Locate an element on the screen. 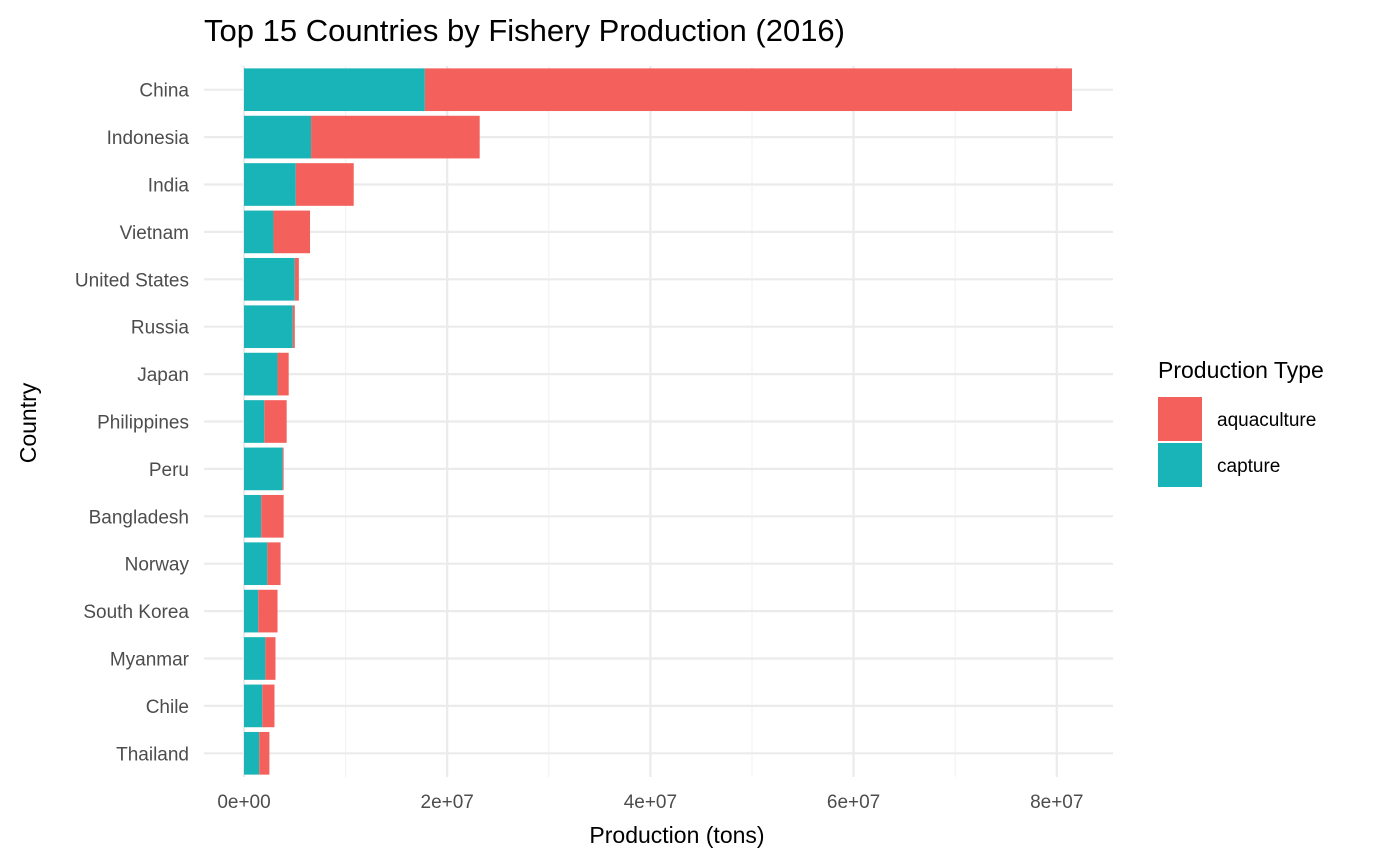  x-tick-label: 6e+07 is located at coordinates (853, 802).